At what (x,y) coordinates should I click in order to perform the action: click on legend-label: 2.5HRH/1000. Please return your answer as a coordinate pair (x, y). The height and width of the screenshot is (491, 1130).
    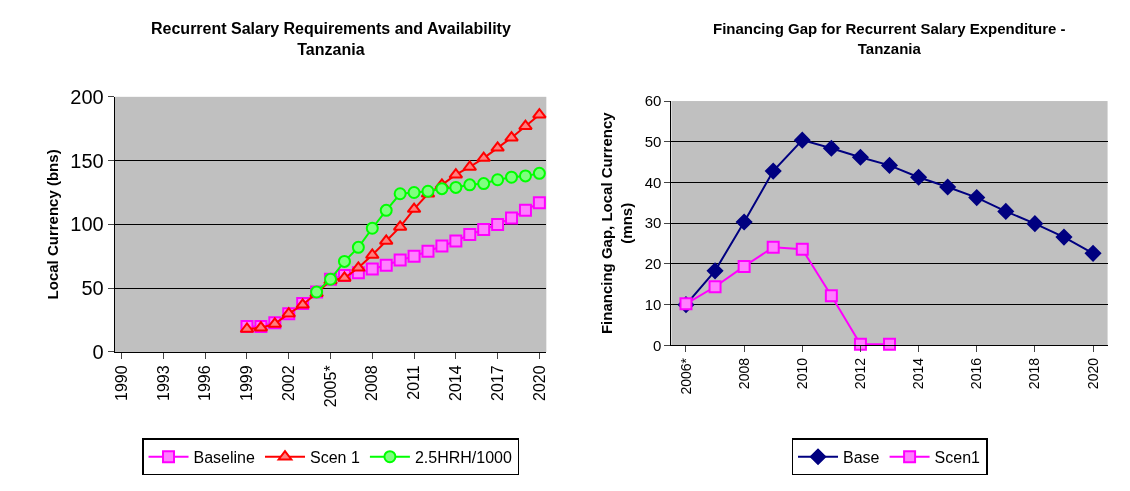
    Looking at the image, I should click on (463, 457).